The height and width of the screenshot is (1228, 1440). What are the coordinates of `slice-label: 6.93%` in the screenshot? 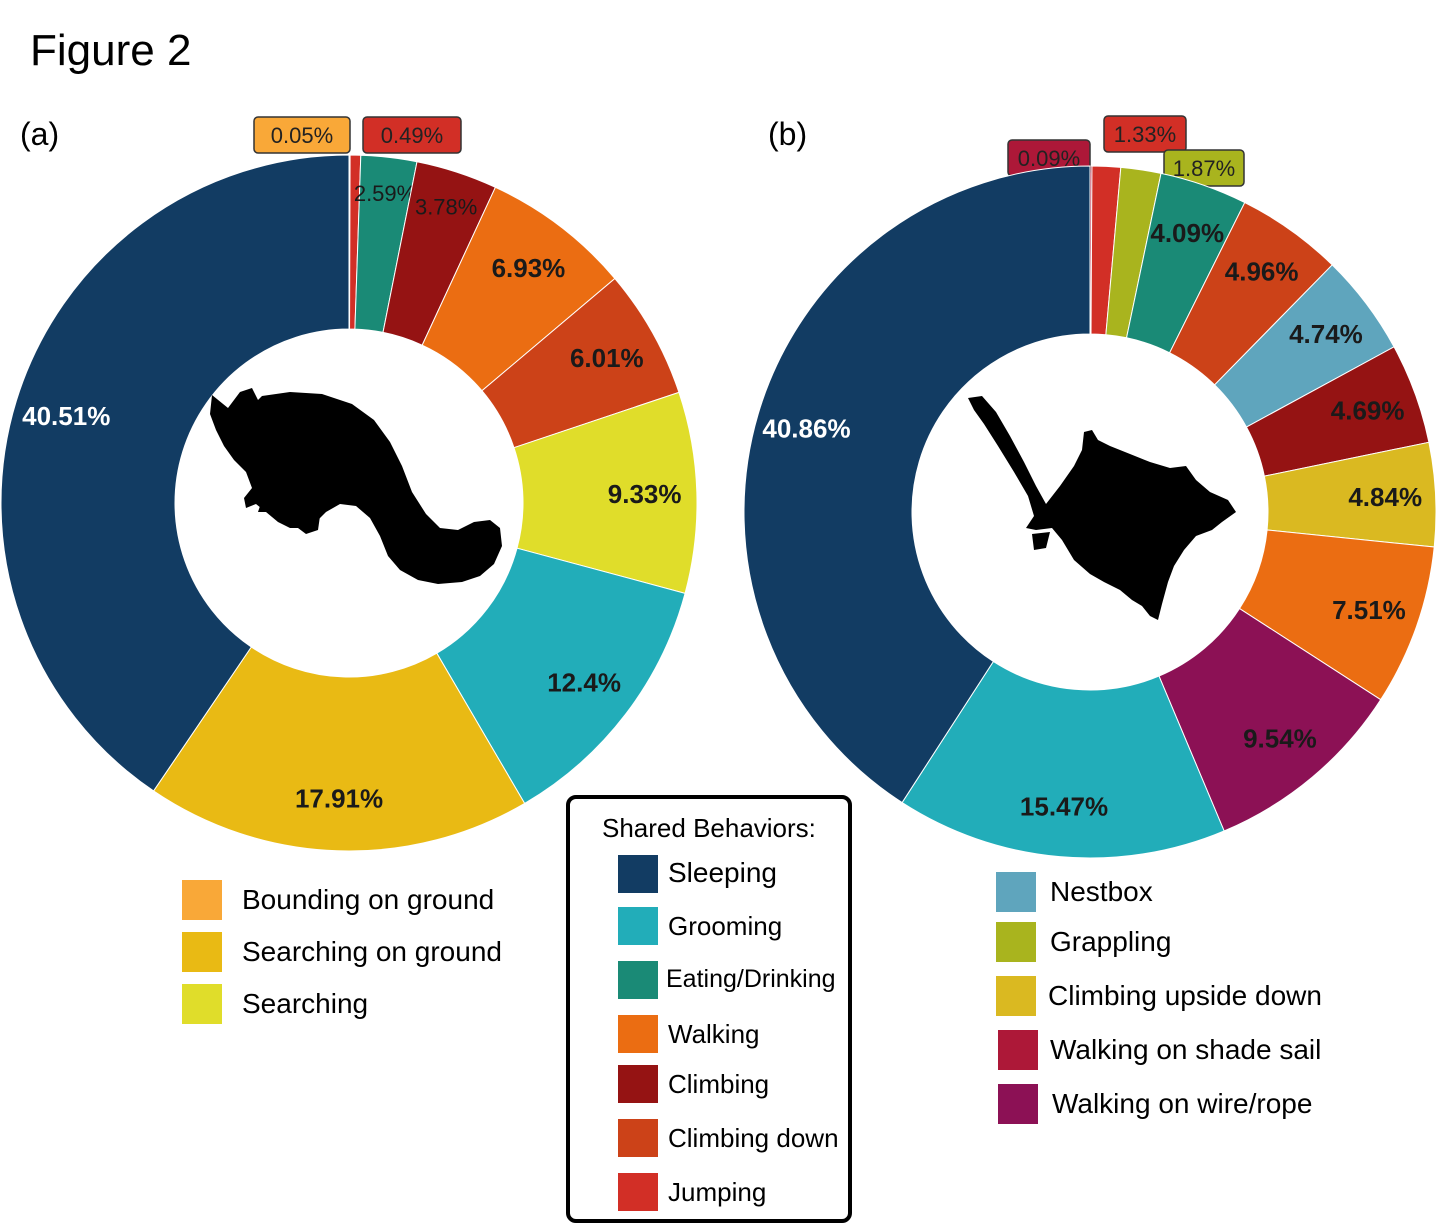 It's located at (529, 268).